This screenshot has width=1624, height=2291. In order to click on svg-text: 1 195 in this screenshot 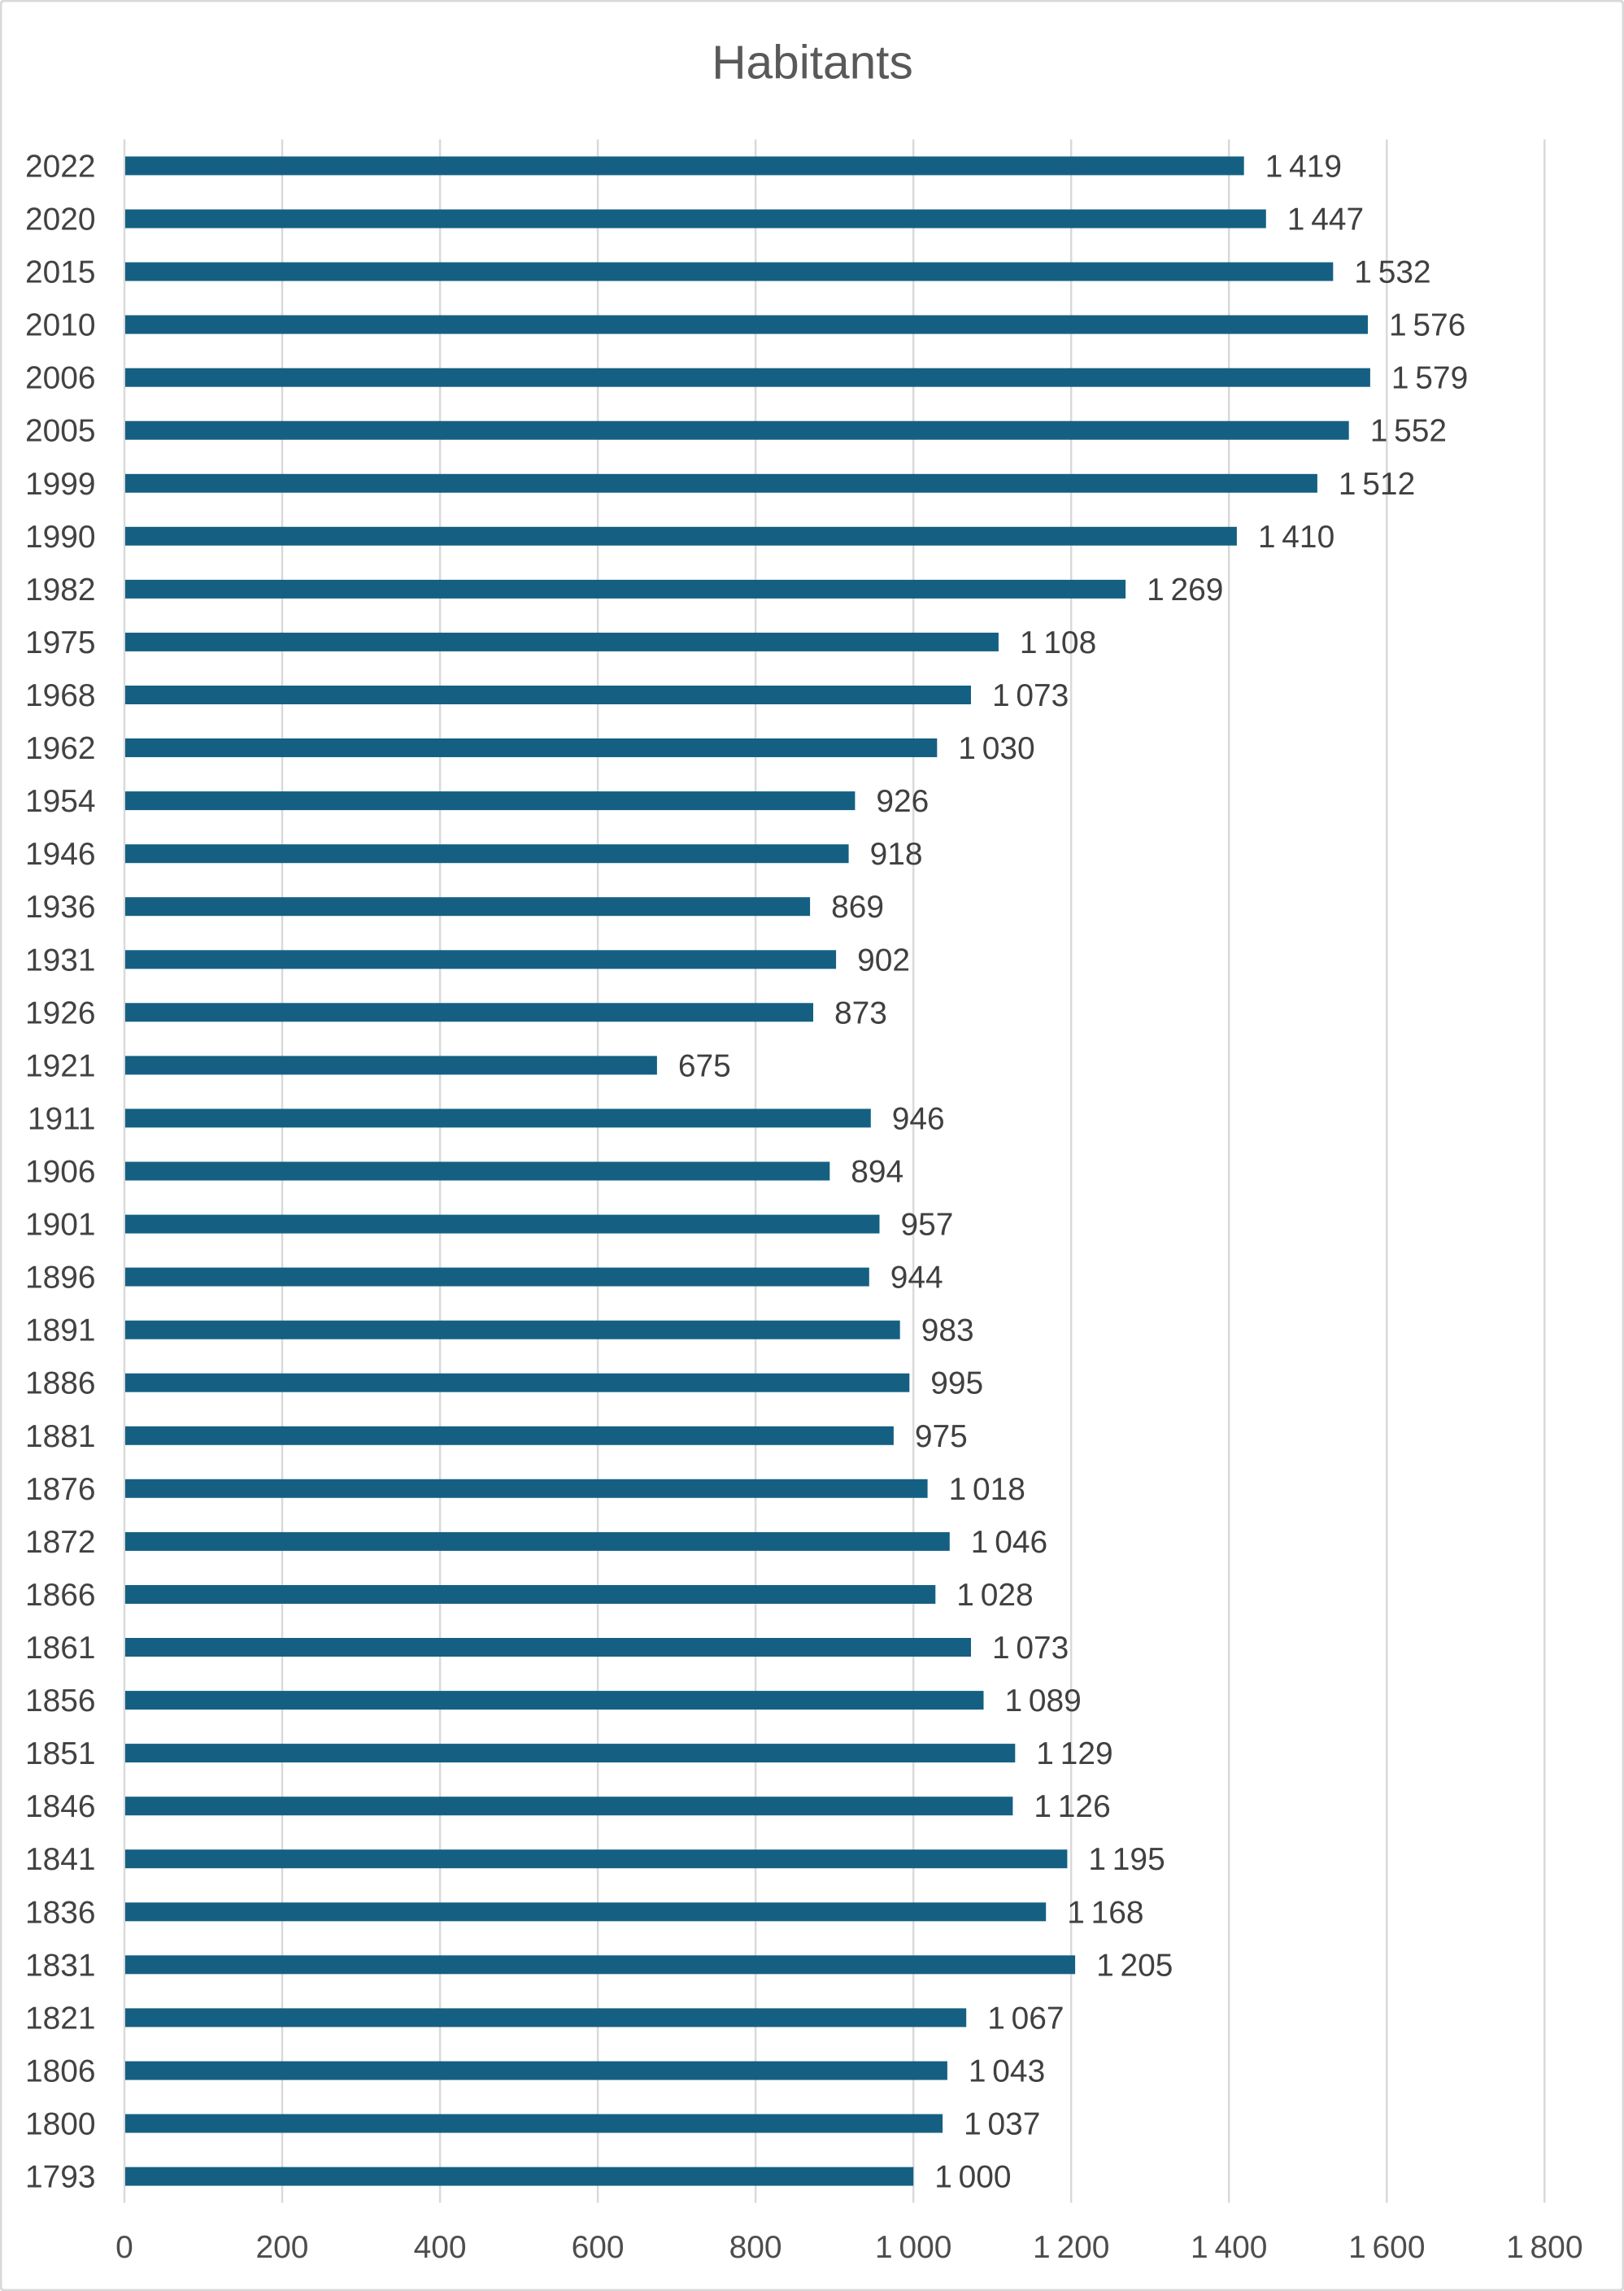, I will do `click(1126, 1860)`.